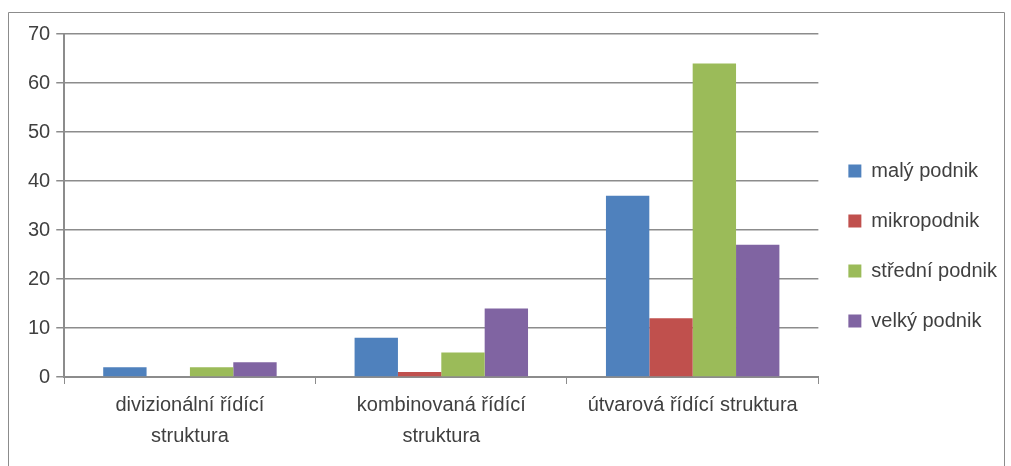 The image size is (1011, 466). Describe the element at coordinates (926, 219) in the screenshot. I see `legend-label: mikropodnik` at that location.